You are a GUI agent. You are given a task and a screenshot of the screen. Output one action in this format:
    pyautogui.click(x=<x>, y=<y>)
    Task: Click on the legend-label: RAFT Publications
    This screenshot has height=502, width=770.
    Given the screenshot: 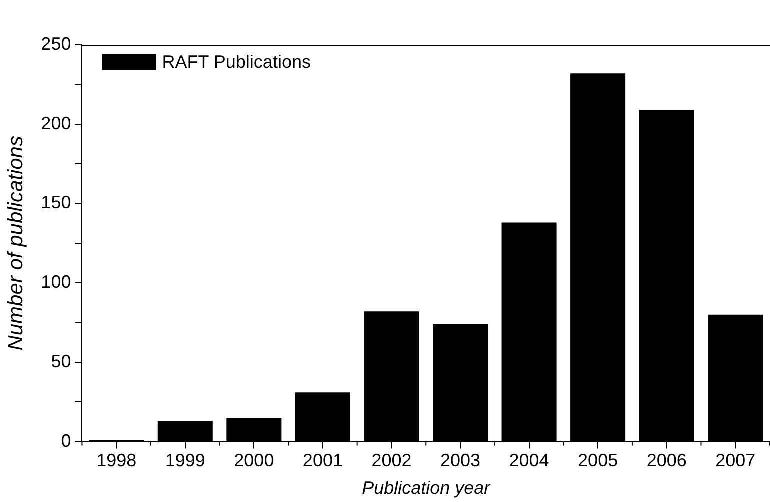 What is the action you would take?
    pyautogui.click(x=236, y=62)
    